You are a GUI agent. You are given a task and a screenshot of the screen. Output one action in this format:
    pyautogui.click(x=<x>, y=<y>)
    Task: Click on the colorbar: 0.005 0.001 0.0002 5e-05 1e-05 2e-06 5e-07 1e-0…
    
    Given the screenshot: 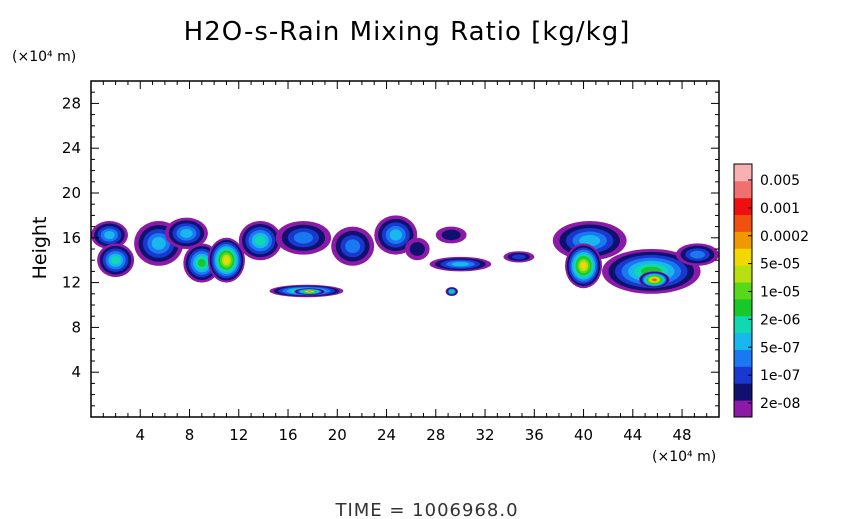 What is the action you would take?
    pyautogui.click(x=771, y=290)
    